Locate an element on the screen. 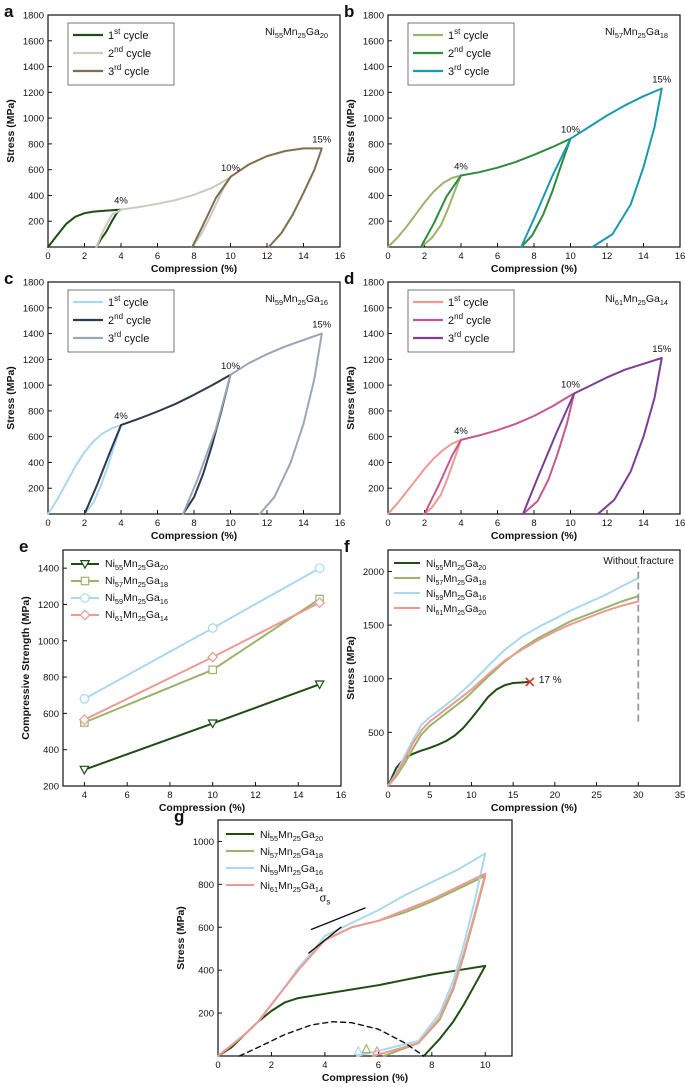 The height and width of the screenshot is (1087, 685). panel-letter: g is located at coordinates (179, 816).